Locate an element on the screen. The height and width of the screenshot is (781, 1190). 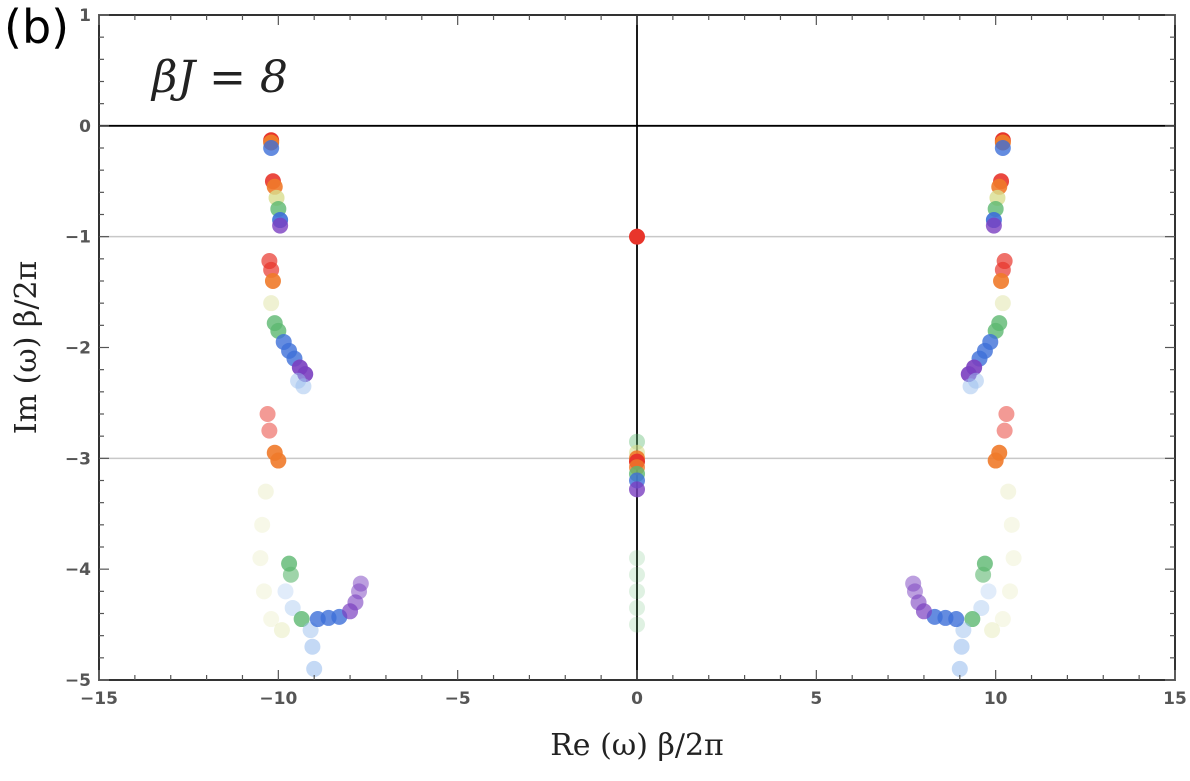
y-tick-label: −2 is located at coordinates (78, 349).